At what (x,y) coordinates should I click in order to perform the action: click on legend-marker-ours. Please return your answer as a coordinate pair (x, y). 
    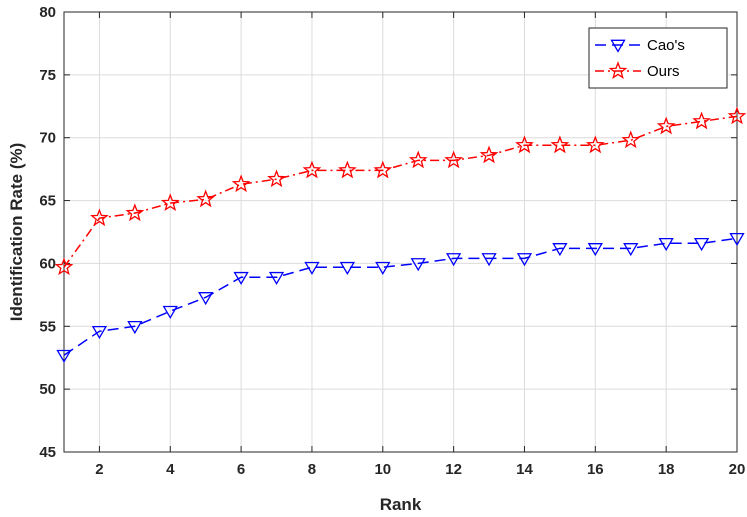
    Looking at the image, I should click on (618, 70).